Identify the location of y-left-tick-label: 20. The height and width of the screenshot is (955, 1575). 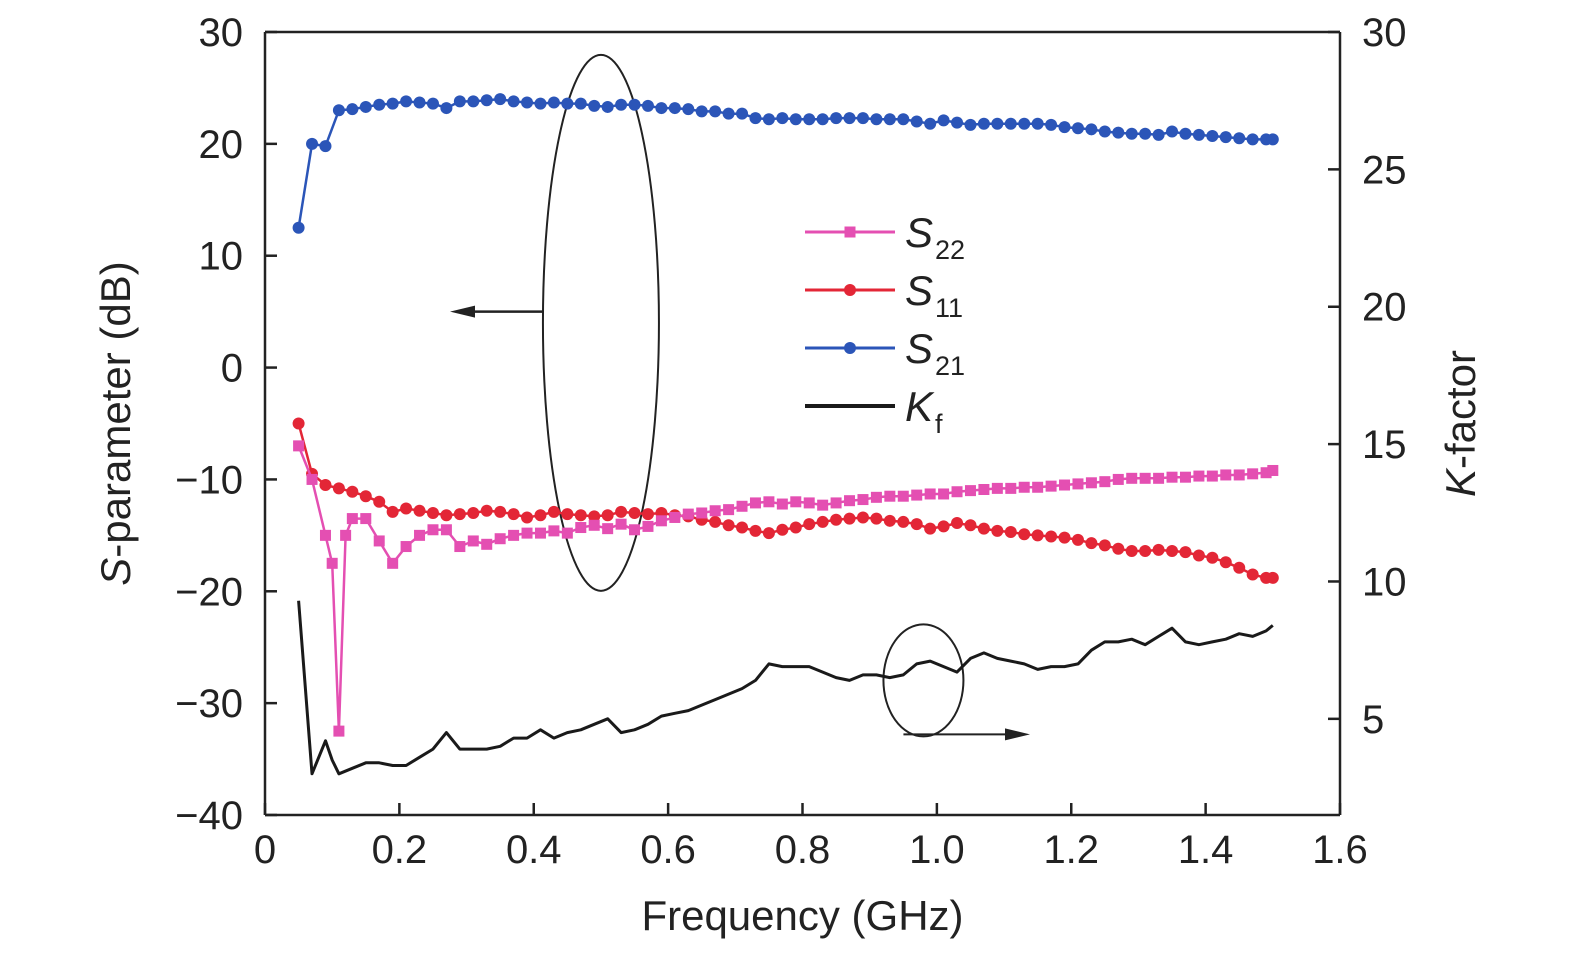
(221, 145).